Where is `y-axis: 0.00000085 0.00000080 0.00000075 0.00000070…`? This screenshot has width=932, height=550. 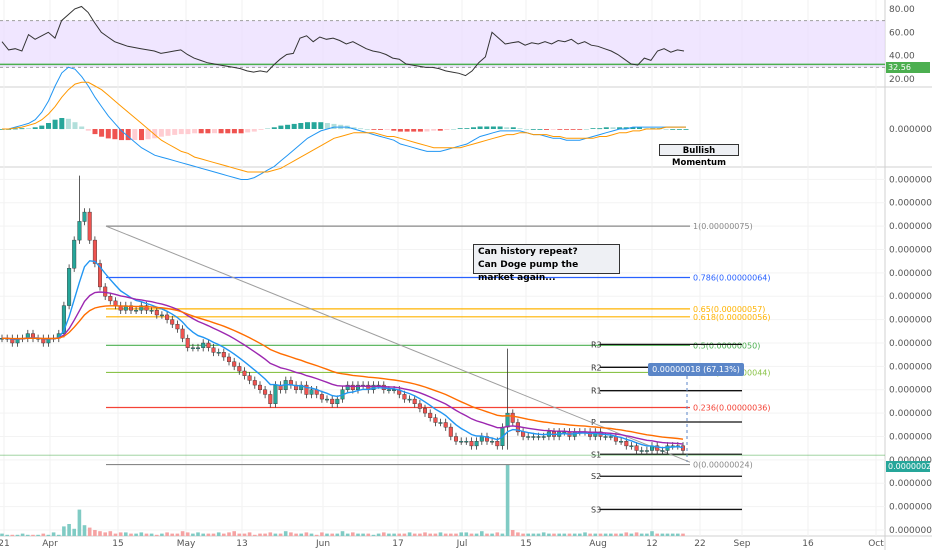 y-axis: 0.00000085 0.00000080 0.00000075 0.00000070… is located at coordinates (910, 355).